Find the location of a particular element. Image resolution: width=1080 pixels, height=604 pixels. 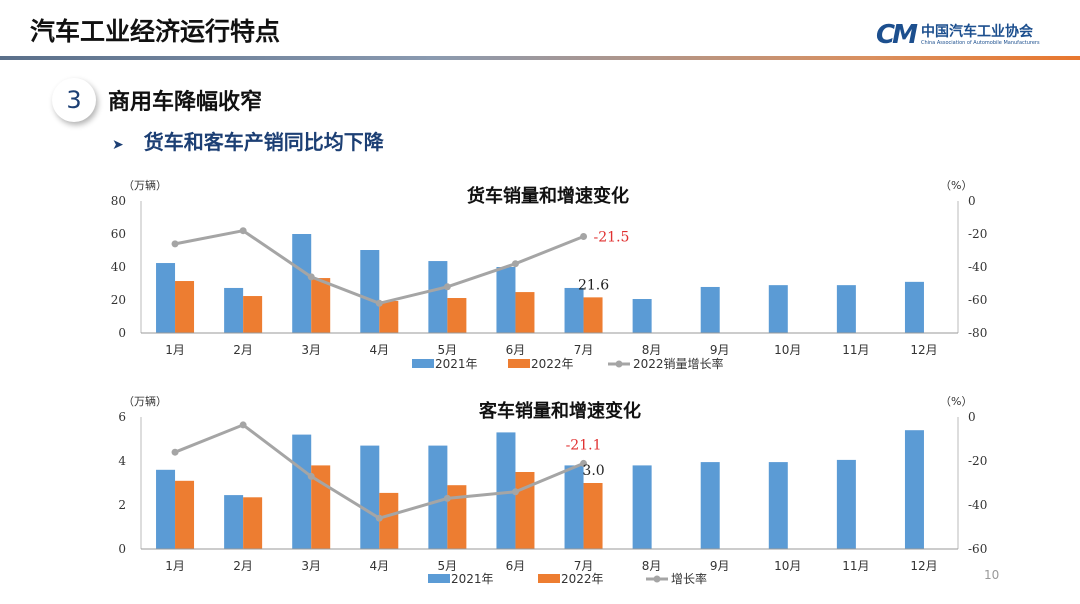

y-tick-label: 4 is located at coordinates (122, 461).